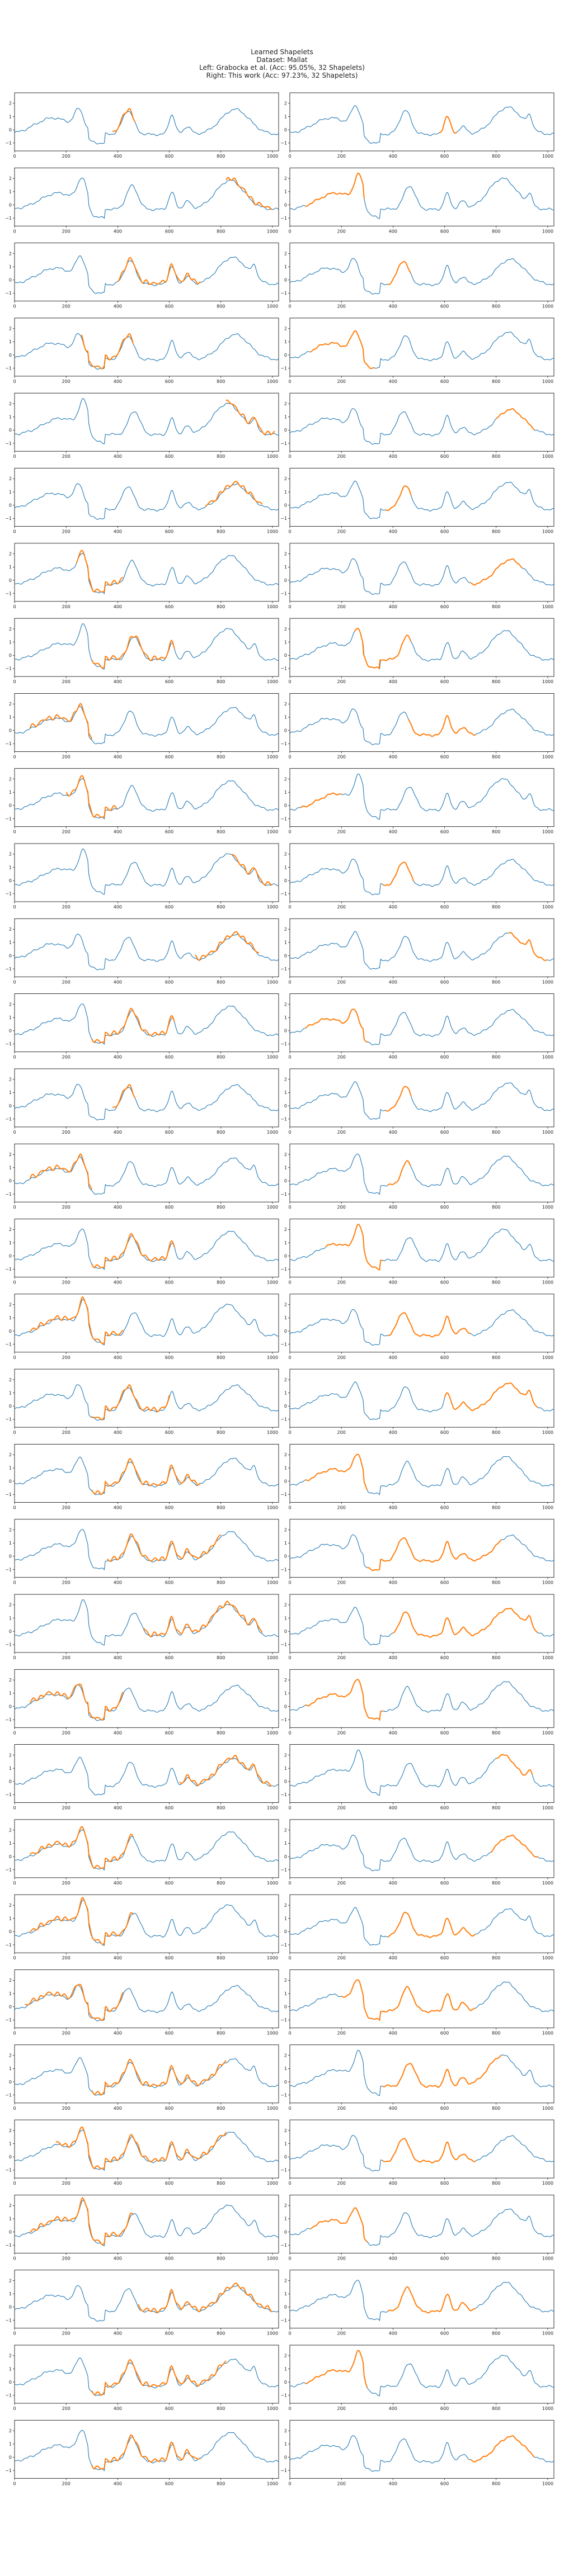 The image size is (564, 2576). Describe the element at coordinates (417, 951) in the screenshot. I see `panel-12-right: −1 0 1 2 0 200 400 600 800 1000` at that location.